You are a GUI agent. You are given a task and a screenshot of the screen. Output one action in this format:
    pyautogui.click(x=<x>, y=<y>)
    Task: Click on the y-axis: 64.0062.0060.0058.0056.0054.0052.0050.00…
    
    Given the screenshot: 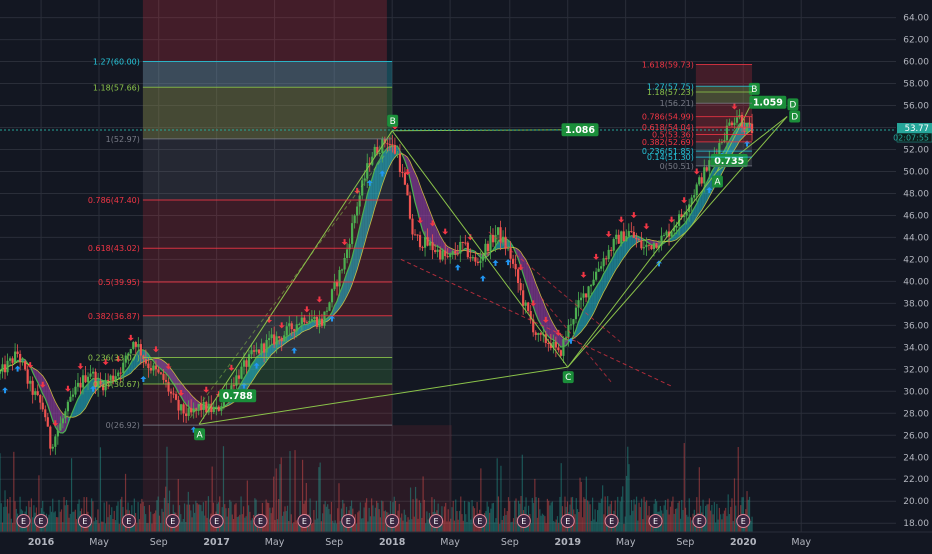 What is the action you would take?
    pyautogui.click(x=912, y=275)
    